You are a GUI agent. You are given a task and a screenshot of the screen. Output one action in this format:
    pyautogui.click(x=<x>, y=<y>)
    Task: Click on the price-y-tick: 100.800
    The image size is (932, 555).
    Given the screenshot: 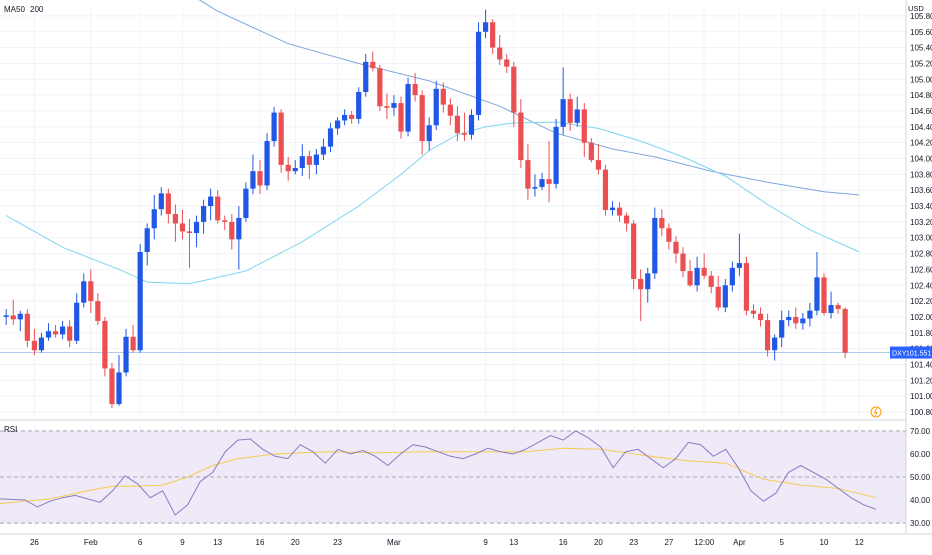 What is the action you would take?
    pyautogui.click(x=921, y=412)
    